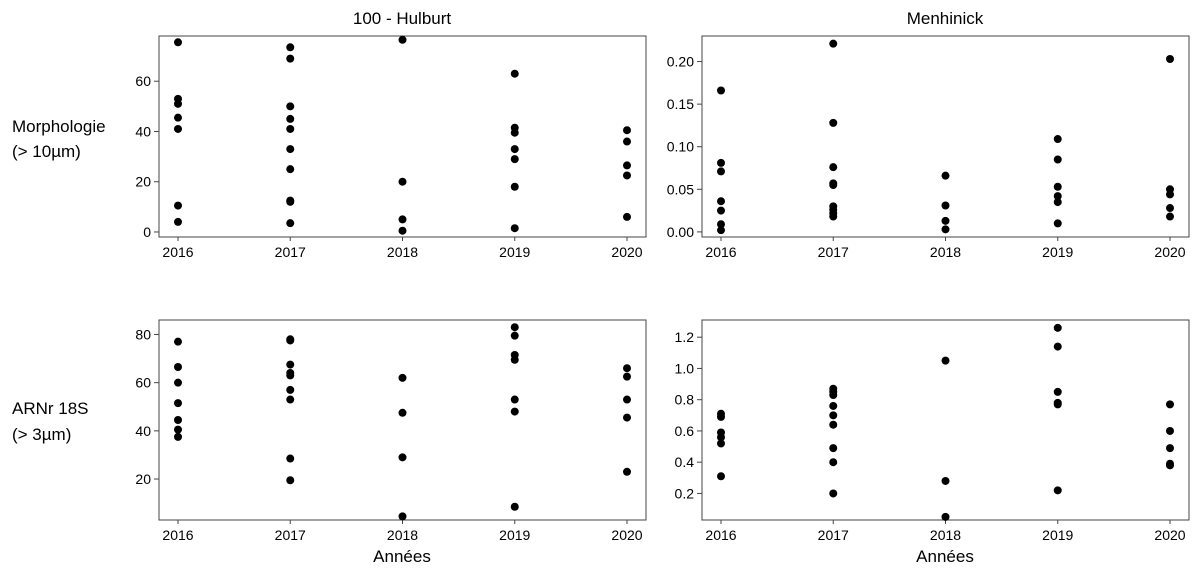  Describe the element at coordinates (685, 431) in the screenshot. I see `y-tick-label: 0.6` at that location.